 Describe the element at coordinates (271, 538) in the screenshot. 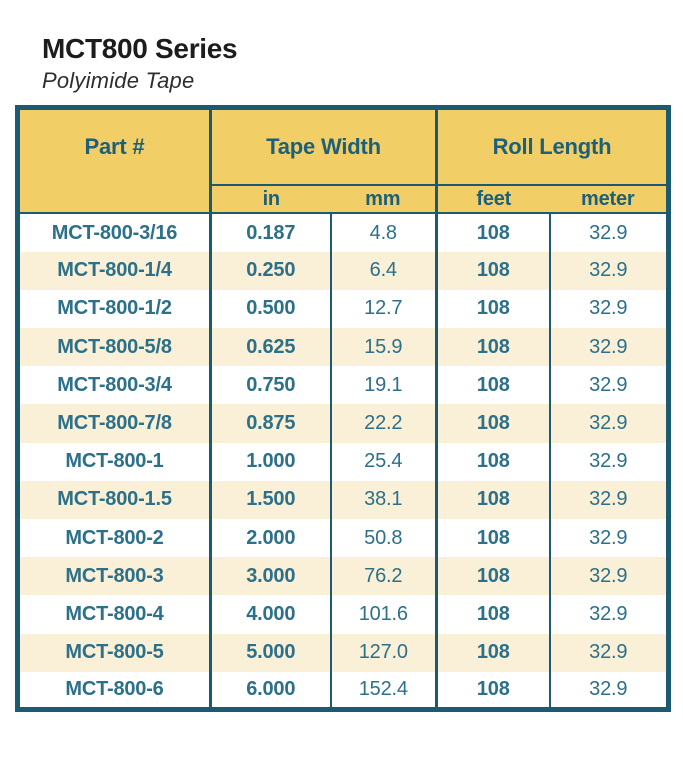

I see `in-cell: 2.000` at that location.